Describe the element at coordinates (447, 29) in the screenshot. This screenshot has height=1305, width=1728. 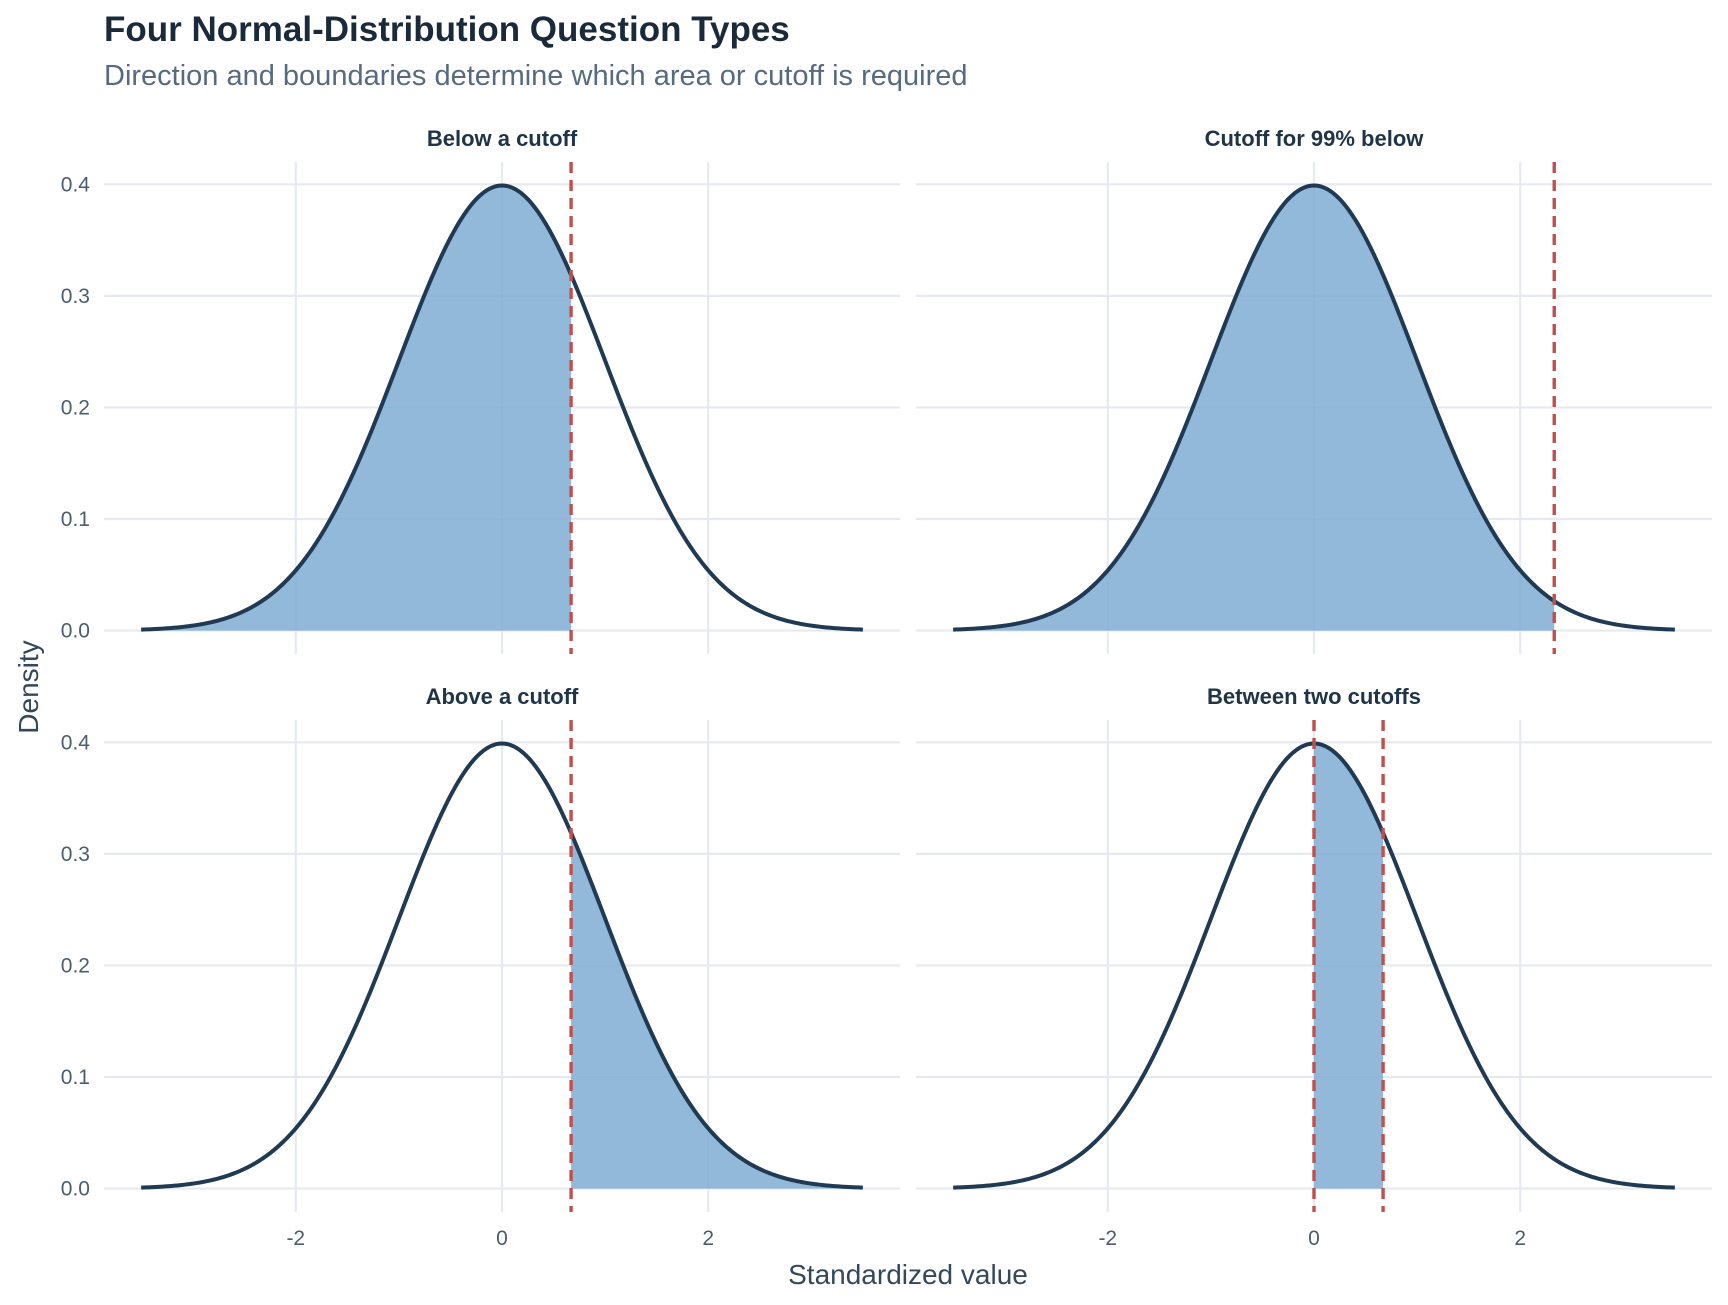
I see `chart-title: Four Normal-Distribution Question Types` at that location.